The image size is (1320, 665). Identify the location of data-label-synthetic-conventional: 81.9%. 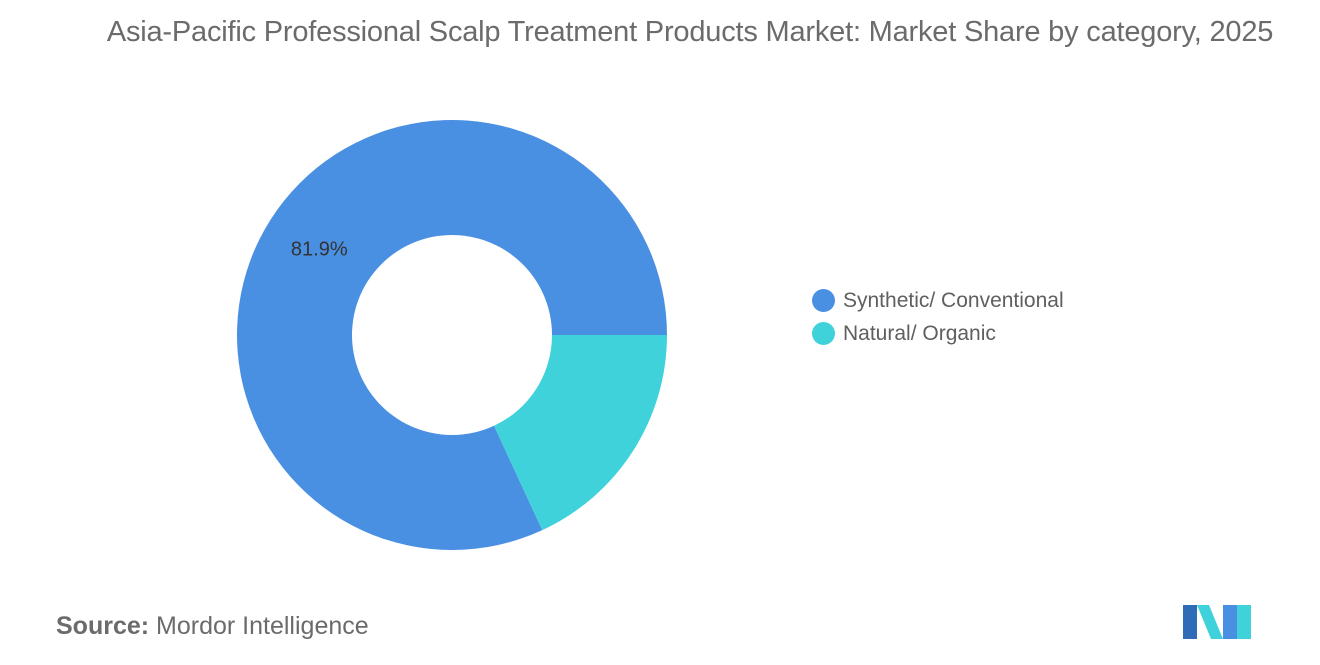
(319, 249).